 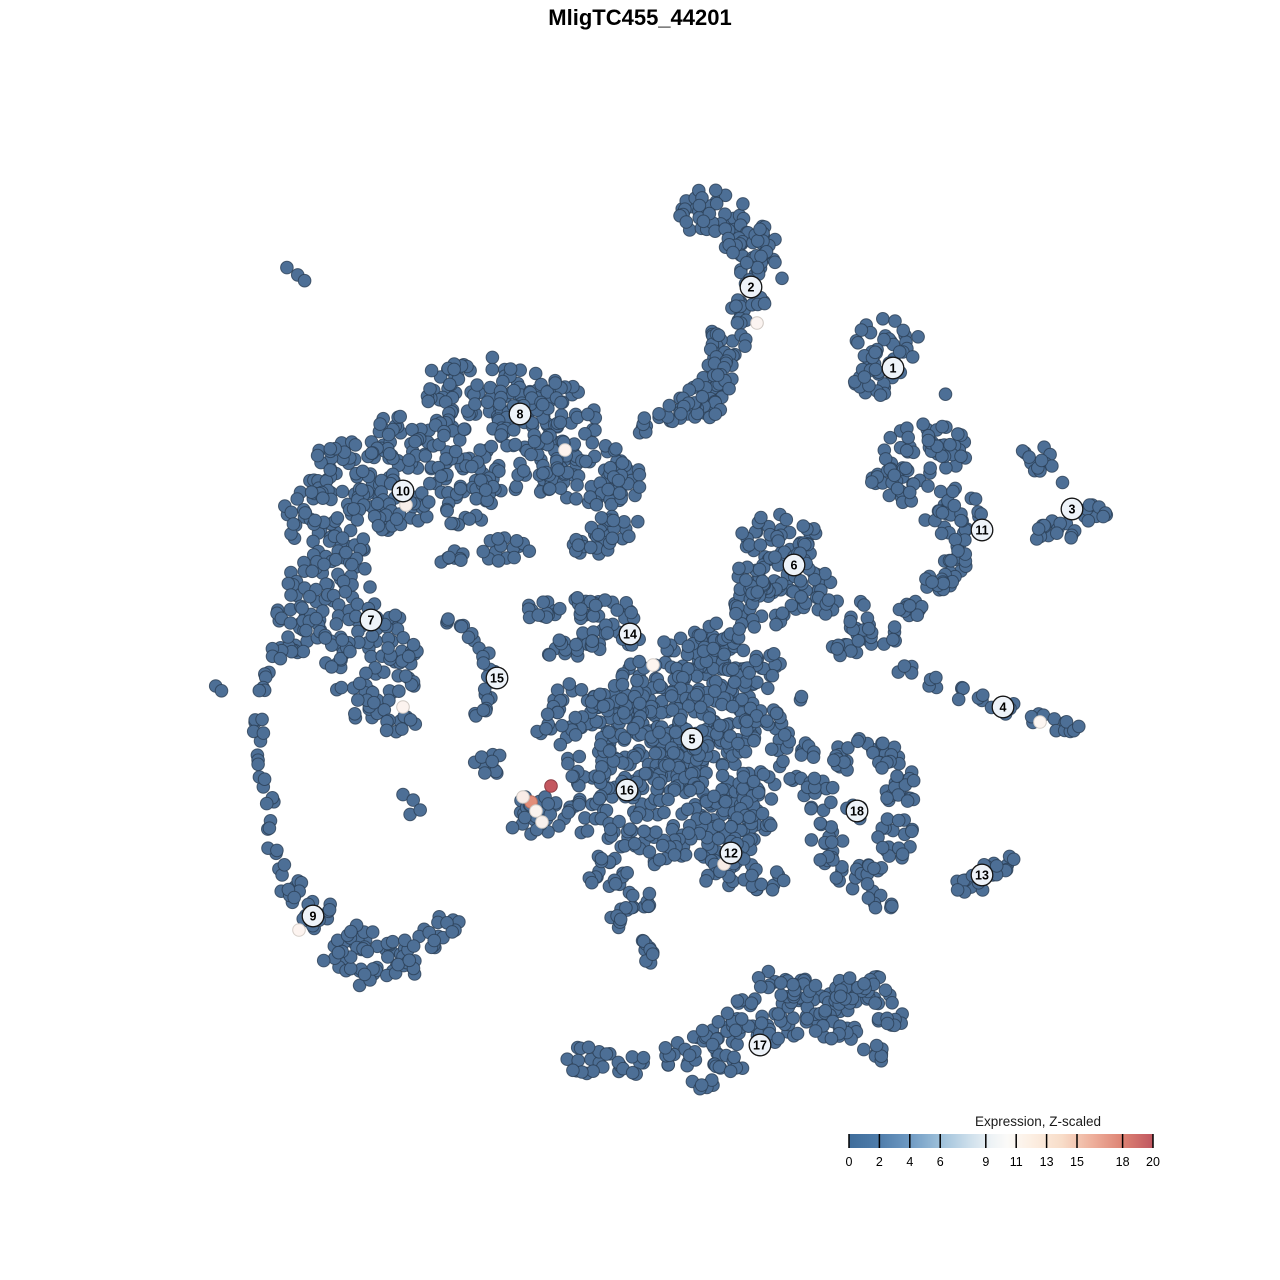 I want to click on svg-text: 1, so click(x=893, y=368).